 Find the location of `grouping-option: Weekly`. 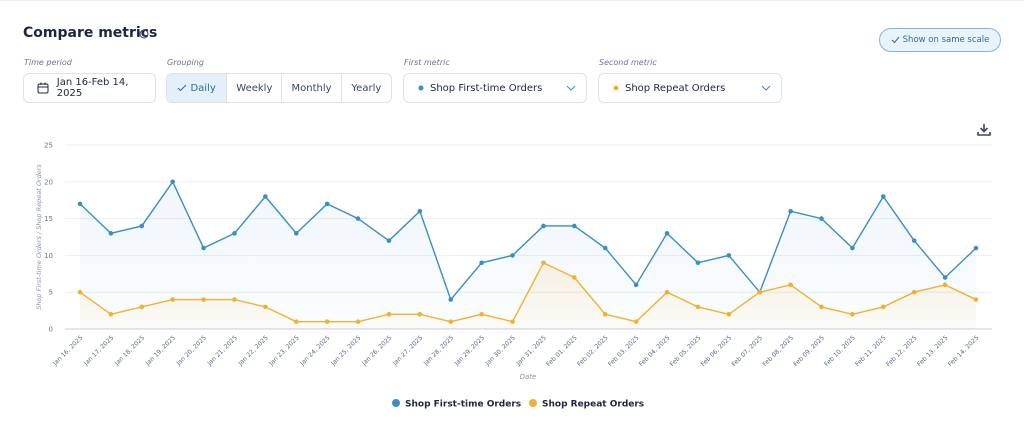

grouping-option: Weekly is located at coordinates (255, 88).